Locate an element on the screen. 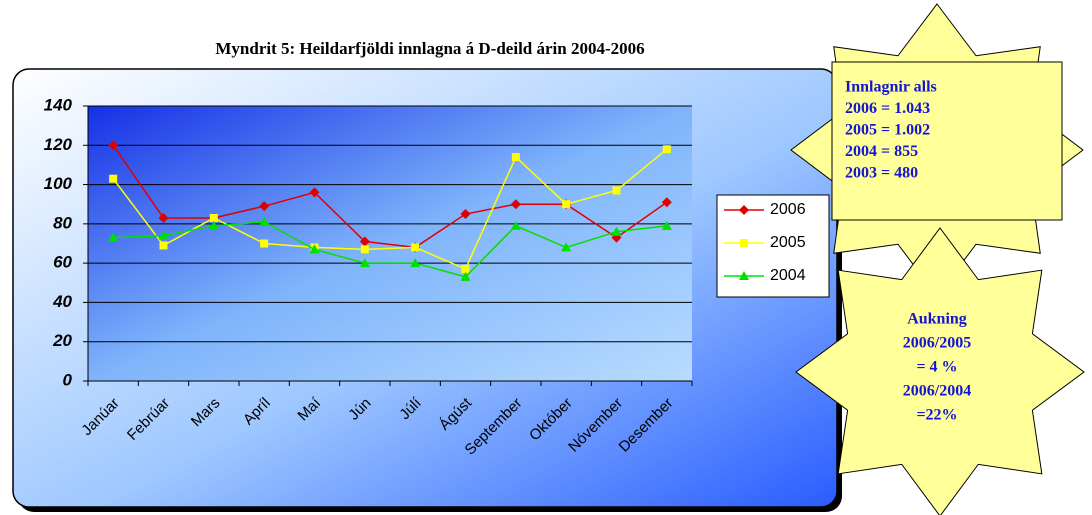 The width and height of the screenshot is (1092, 515). callout-text: 2006/2005 is located at coordinates (937, 343).